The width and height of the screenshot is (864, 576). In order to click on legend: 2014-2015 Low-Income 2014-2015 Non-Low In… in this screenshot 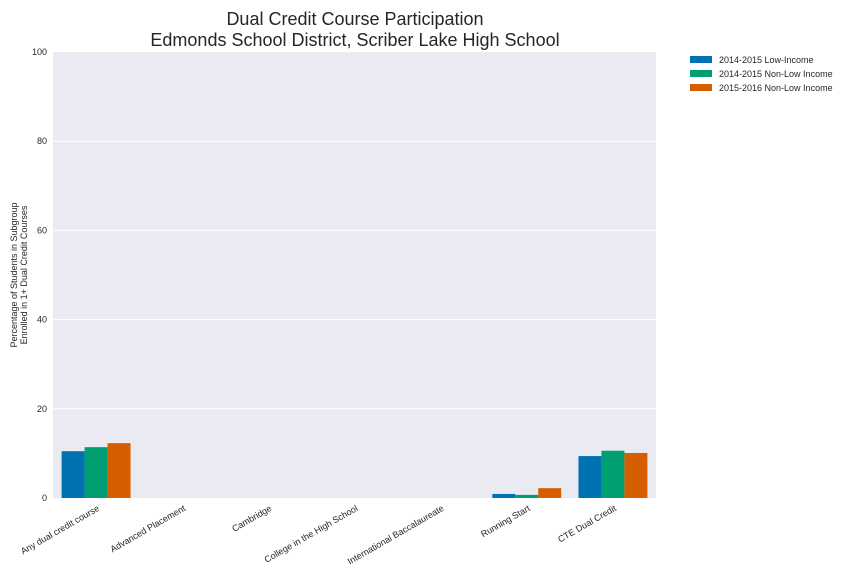, I will do `click(761, 74)`.